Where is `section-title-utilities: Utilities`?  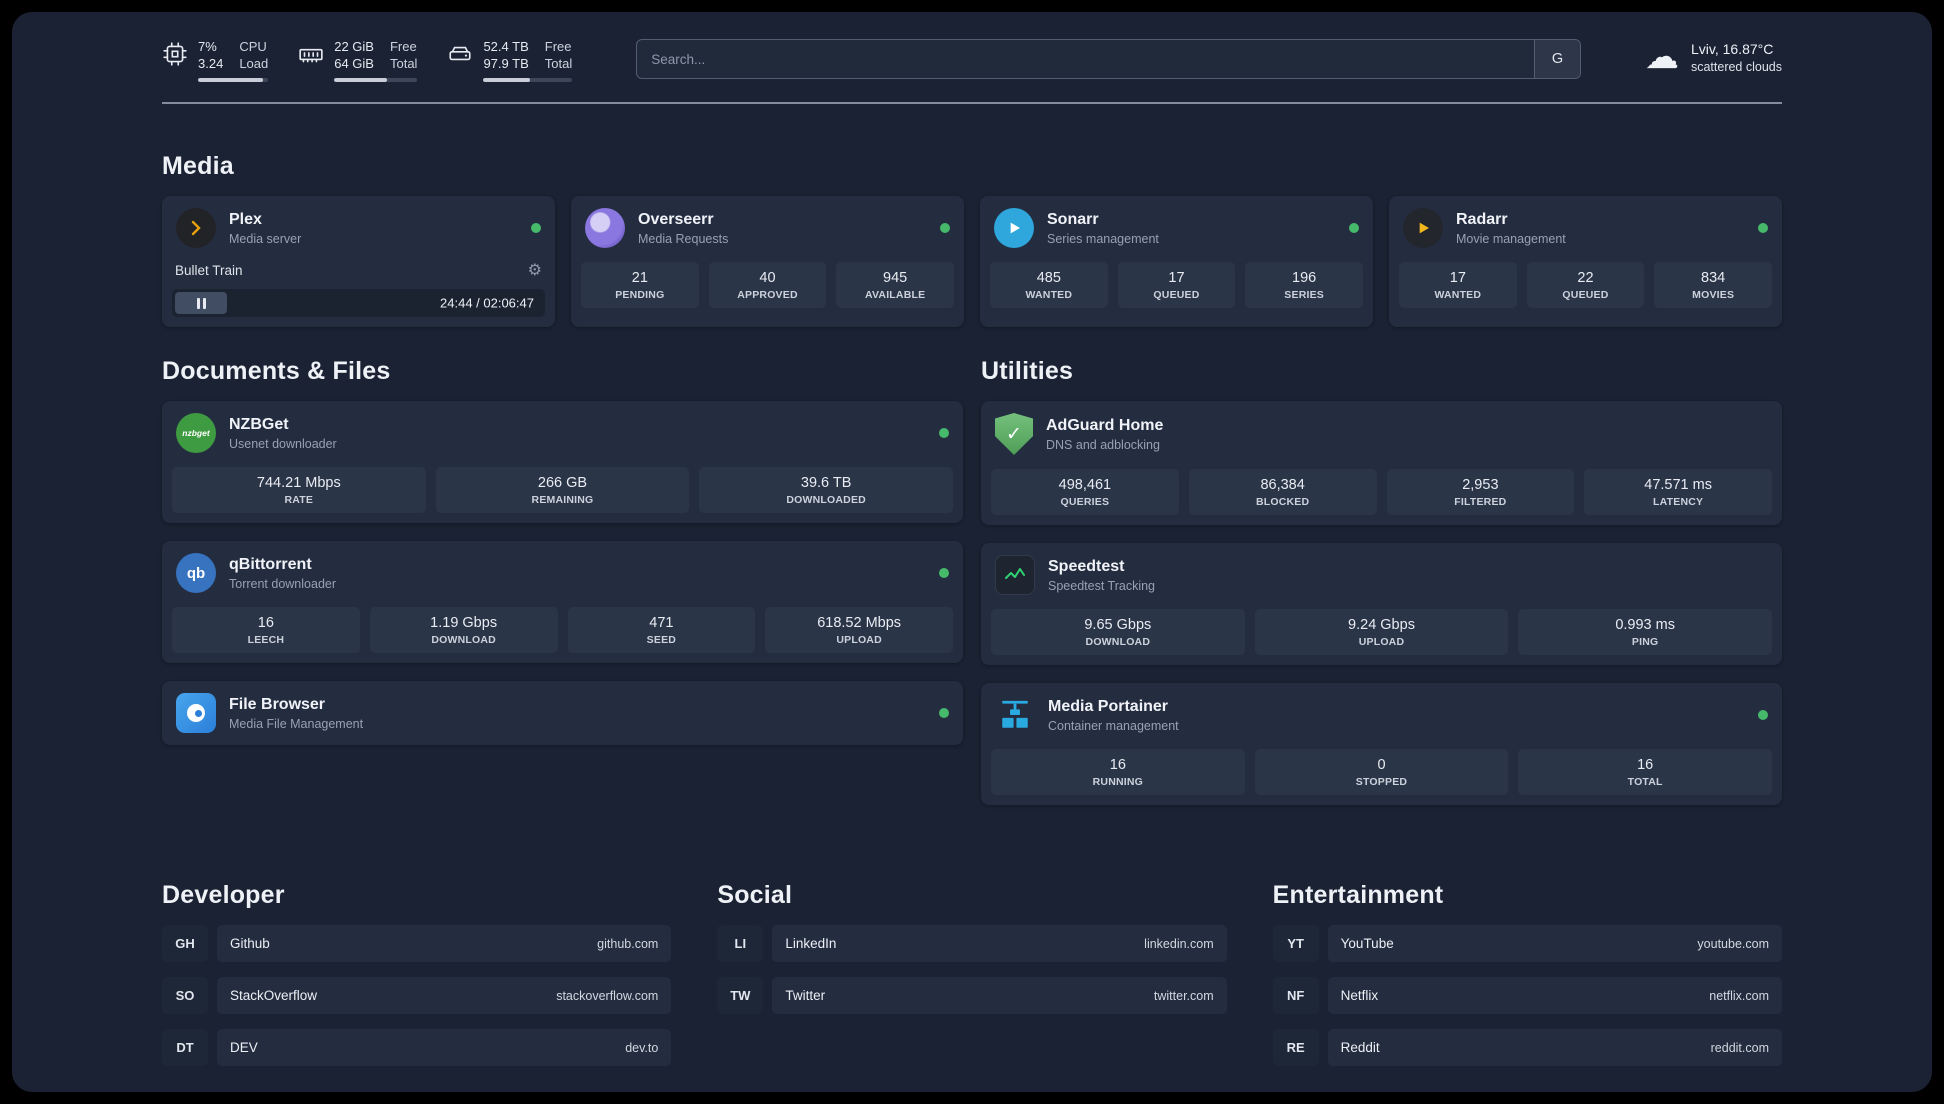 section-title-utilities: Utilities is located at coordinates (1027, 371).